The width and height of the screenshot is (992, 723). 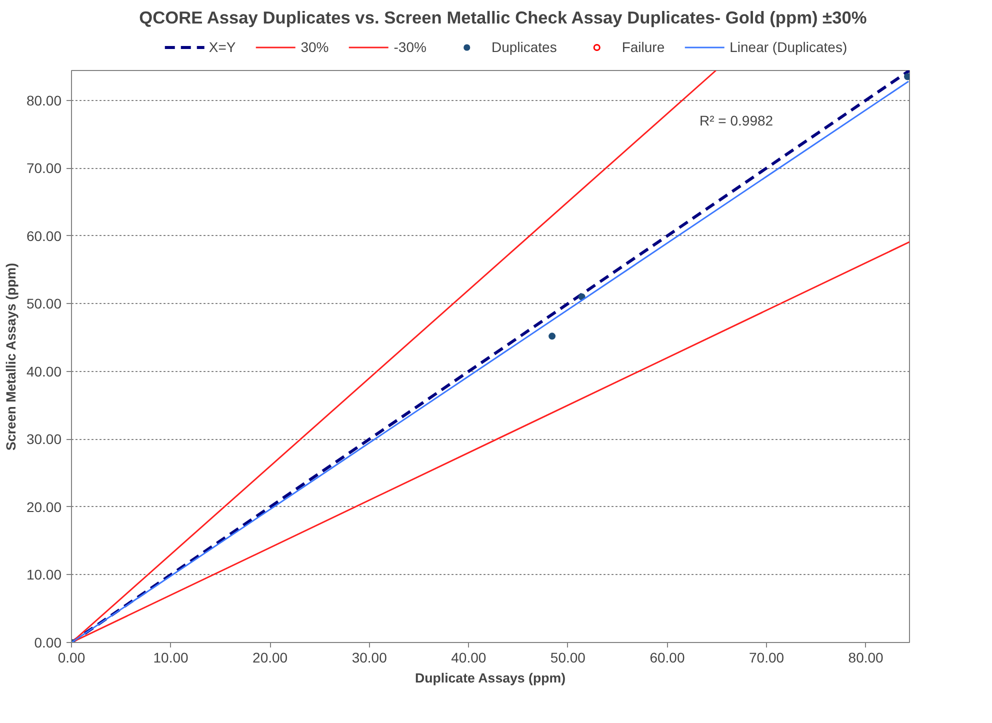 I want to click on y-tick-label: 20.00, so click(x=44, y=506).